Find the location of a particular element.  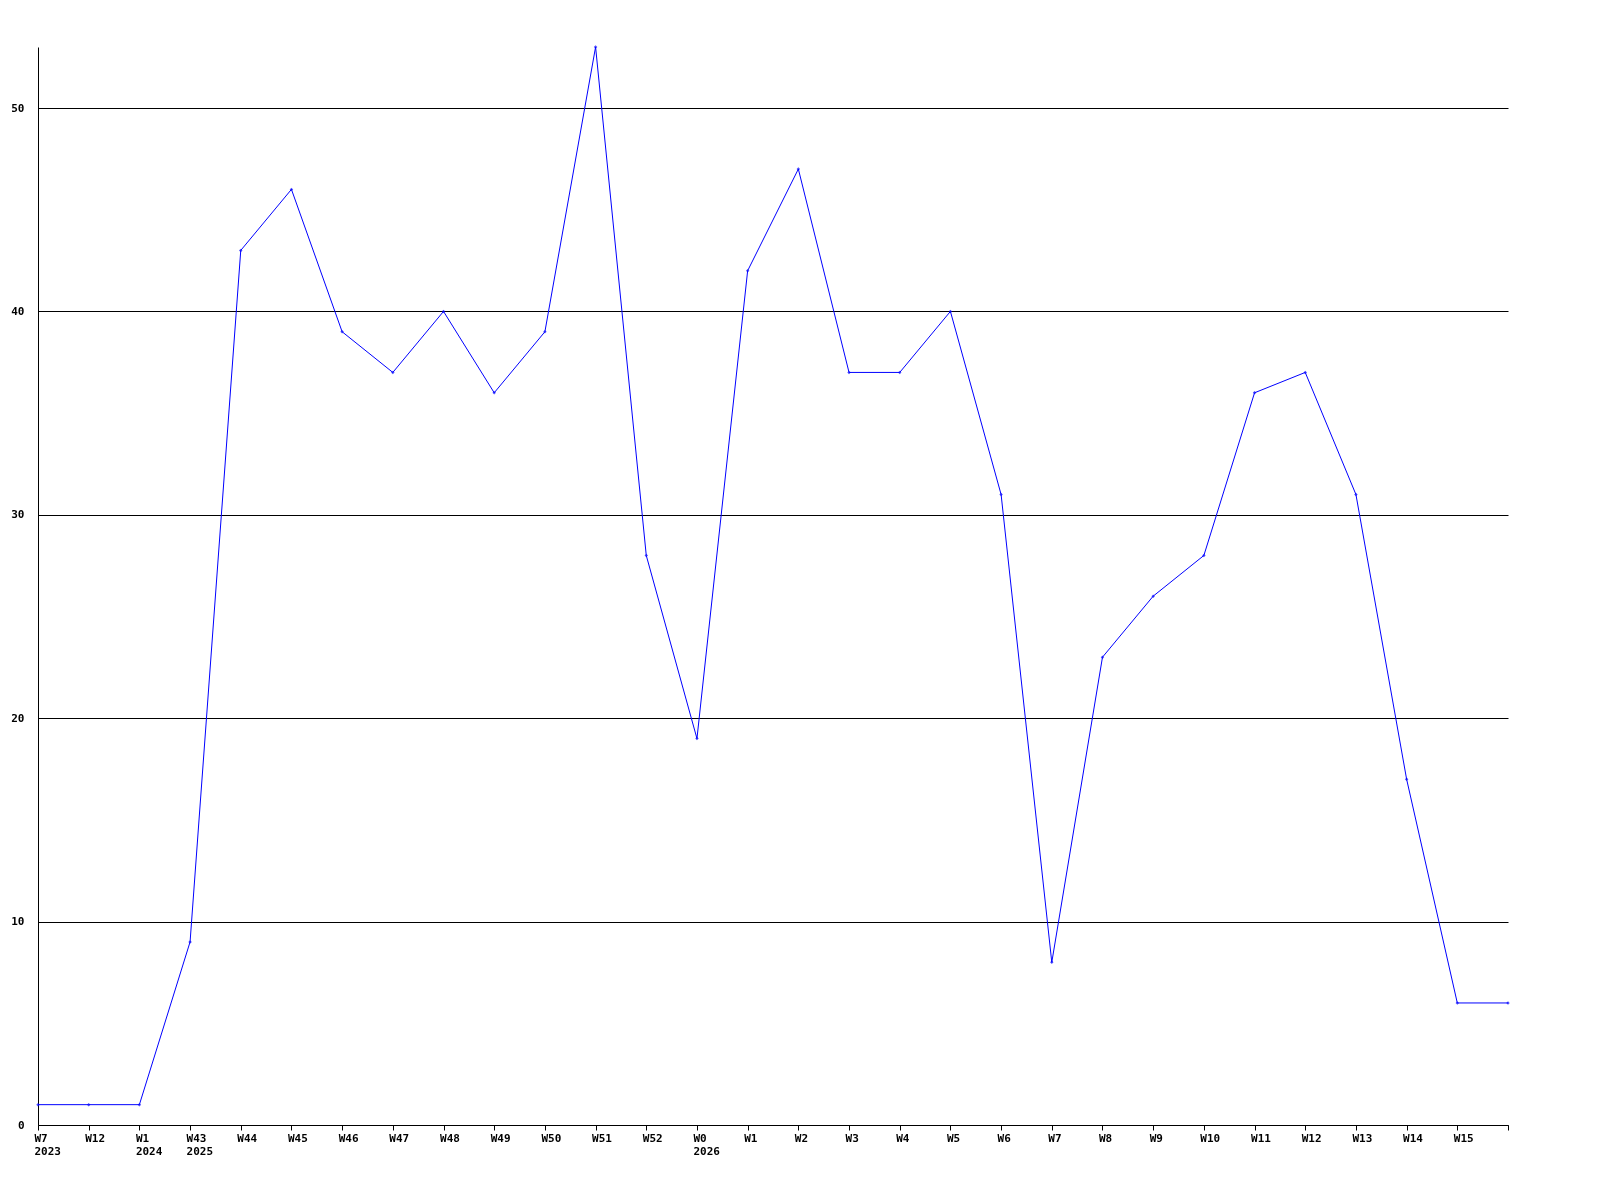

x-tick-label: W6 is located at coordinates (1004, 1138).